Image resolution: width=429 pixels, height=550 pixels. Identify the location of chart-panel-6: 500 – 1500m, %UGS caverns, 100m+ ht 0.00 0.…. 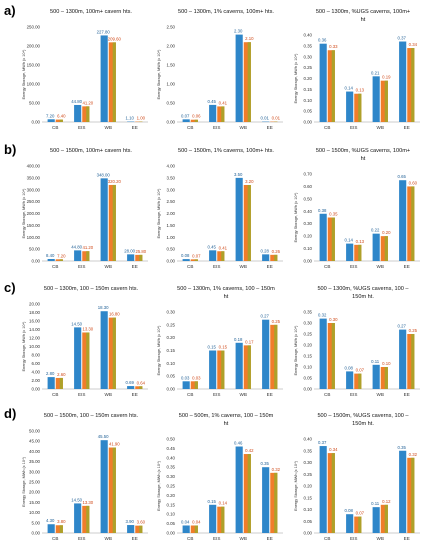
(357, 208).